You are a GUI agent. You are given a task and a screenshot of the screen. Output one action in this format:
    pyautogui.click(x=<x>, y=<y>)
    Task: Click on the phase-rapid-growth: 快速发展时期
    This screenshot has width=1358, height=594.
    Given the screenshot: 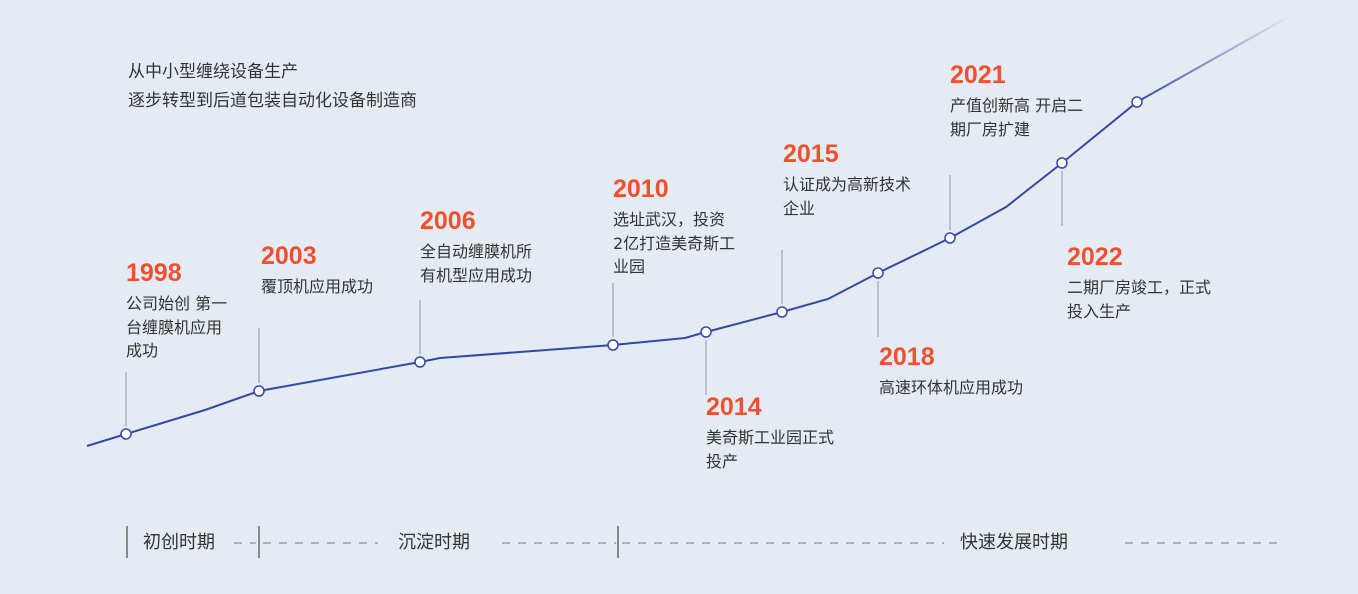 What is the action you would take?
    pyautogui.click(x=1014, y=542)
    